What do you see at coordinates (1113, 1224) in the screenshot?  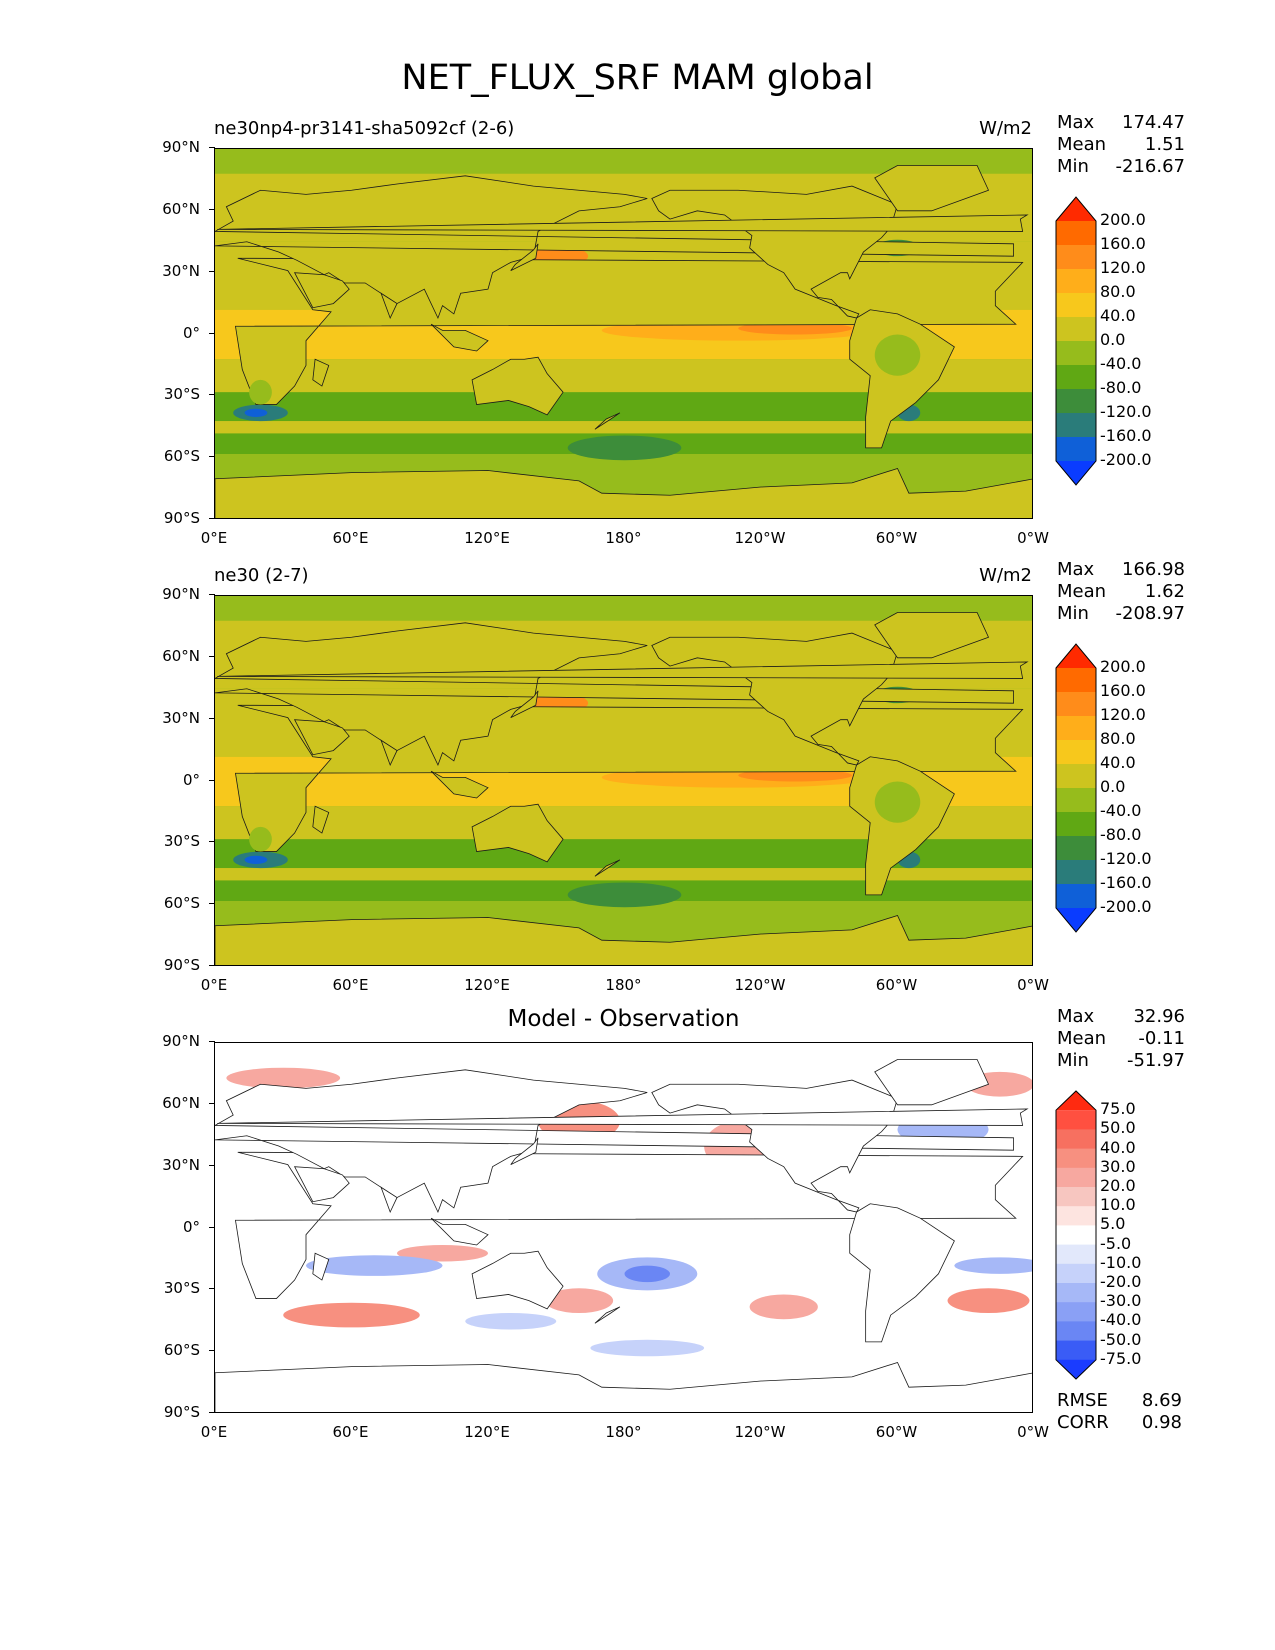 I see `colorbar-tick-label: 5.0` at bounding box center [1113, 1224].